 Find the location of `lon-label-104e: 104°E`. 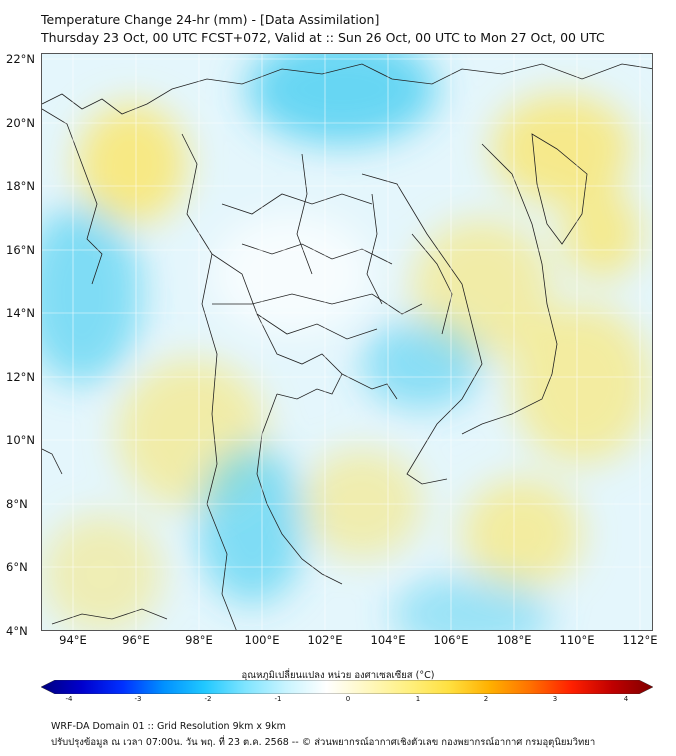

lon-label-104e: 104°E is located at coordinates (388, 640).